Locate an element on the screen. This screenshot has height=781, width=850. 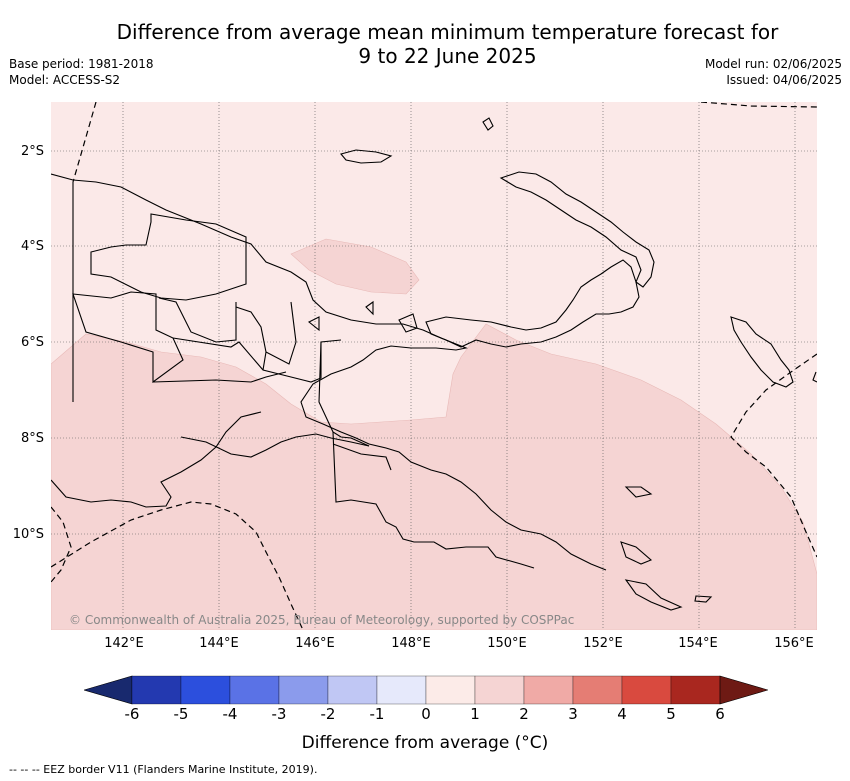
colorbar-tick-label: 0 is located at coordinates (426, 714).